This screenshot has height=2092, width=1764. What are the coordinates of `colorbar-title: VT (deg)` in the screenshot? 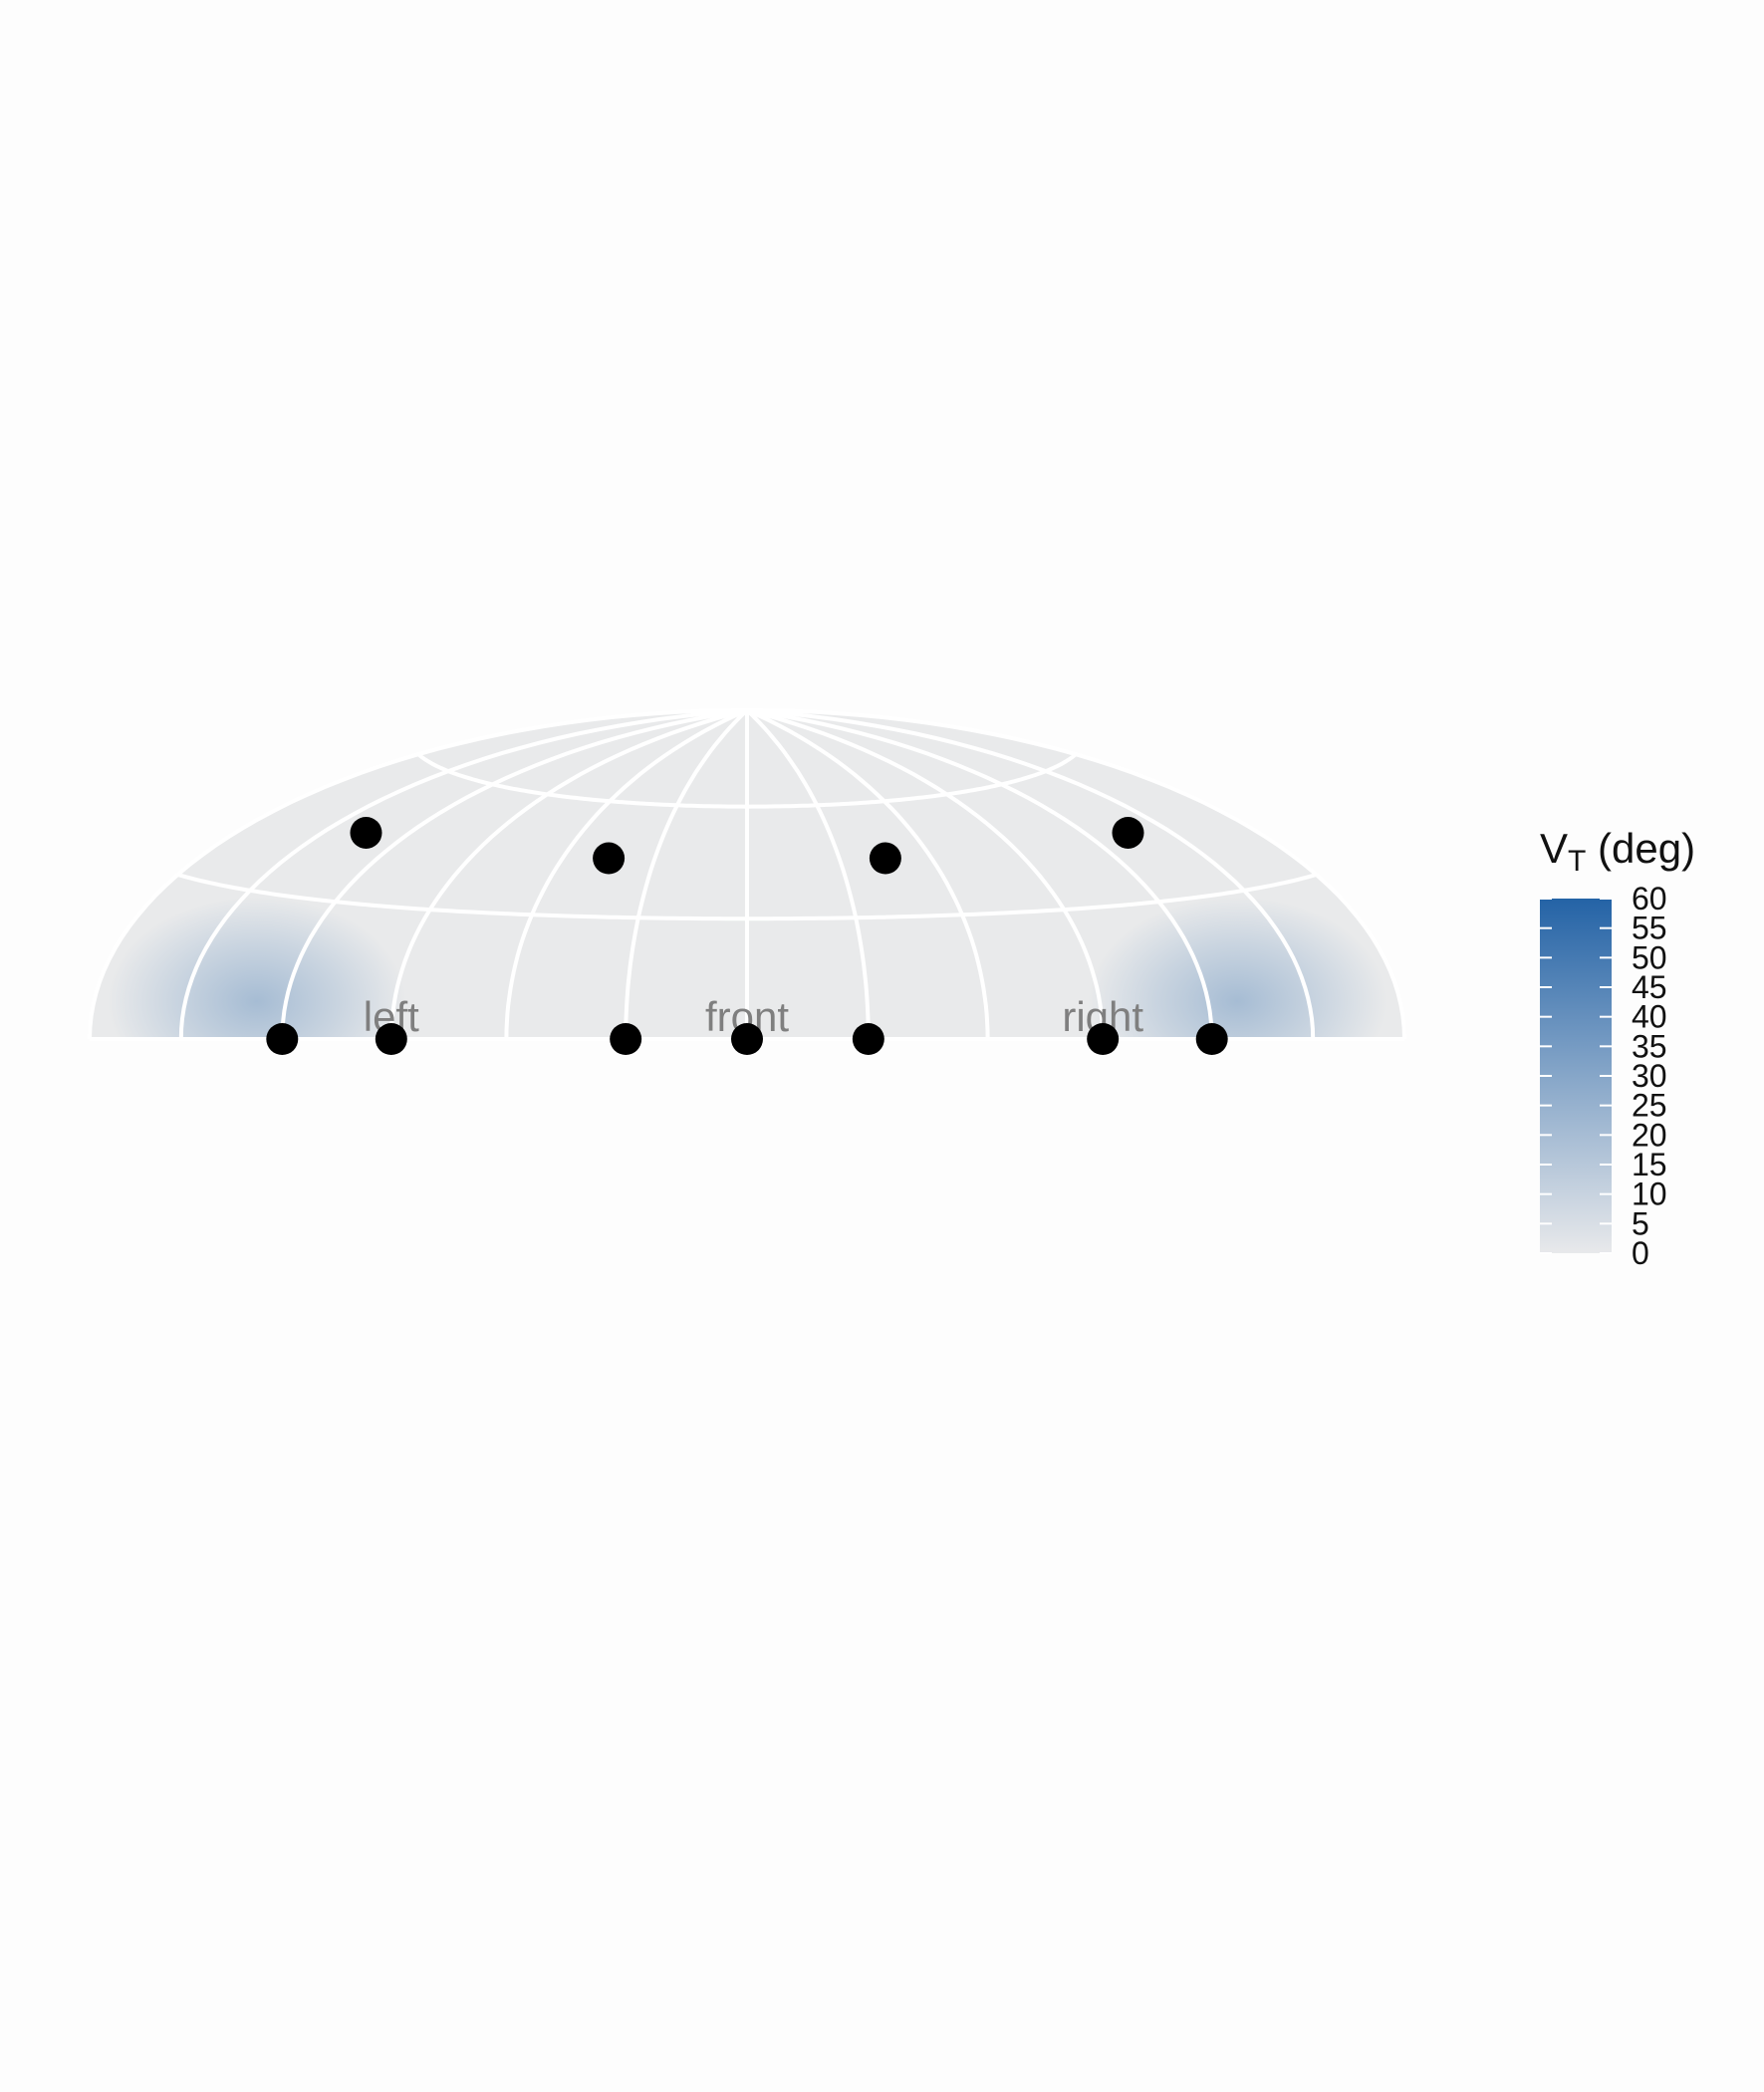 It's located at (1617, 851).